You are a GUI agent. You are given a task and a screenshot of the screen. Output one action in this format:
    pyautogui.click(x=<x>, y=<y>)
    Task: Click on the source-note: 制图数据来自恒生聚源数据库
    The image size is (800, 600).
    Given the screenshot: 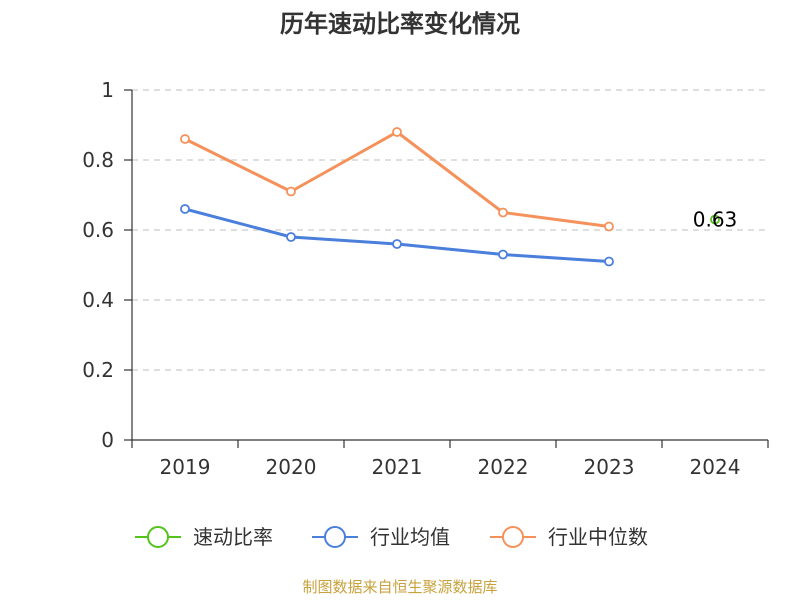 What is the action you would take?
    pyautogui.click(x=399, y=587)
    